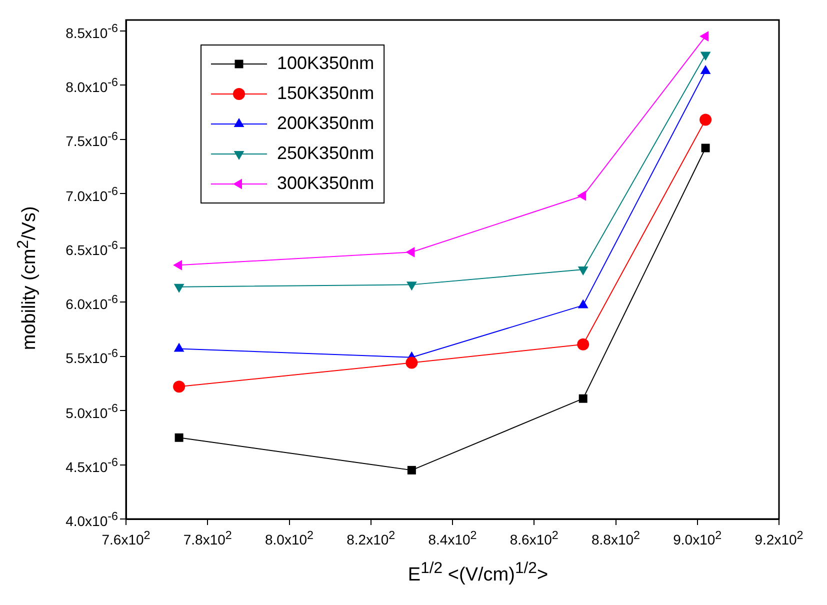 The image size is (827, 605). What do you see at coordinates (92, 357) in the screenshot?
I see `y-tick-label: 5.5x10$^{-6}$` at bounding box center [92, 357].